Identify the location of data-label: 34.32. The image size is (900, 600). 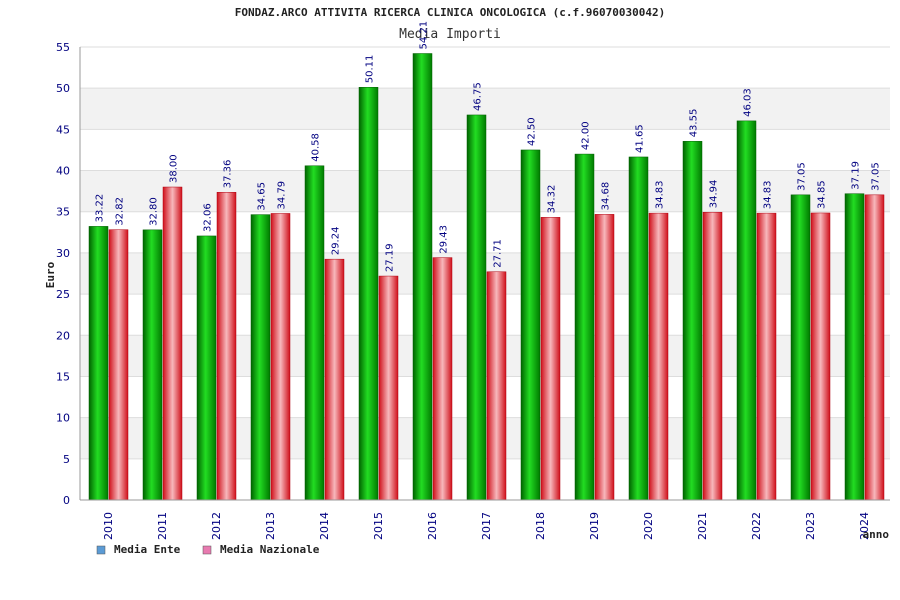
(552, 199).